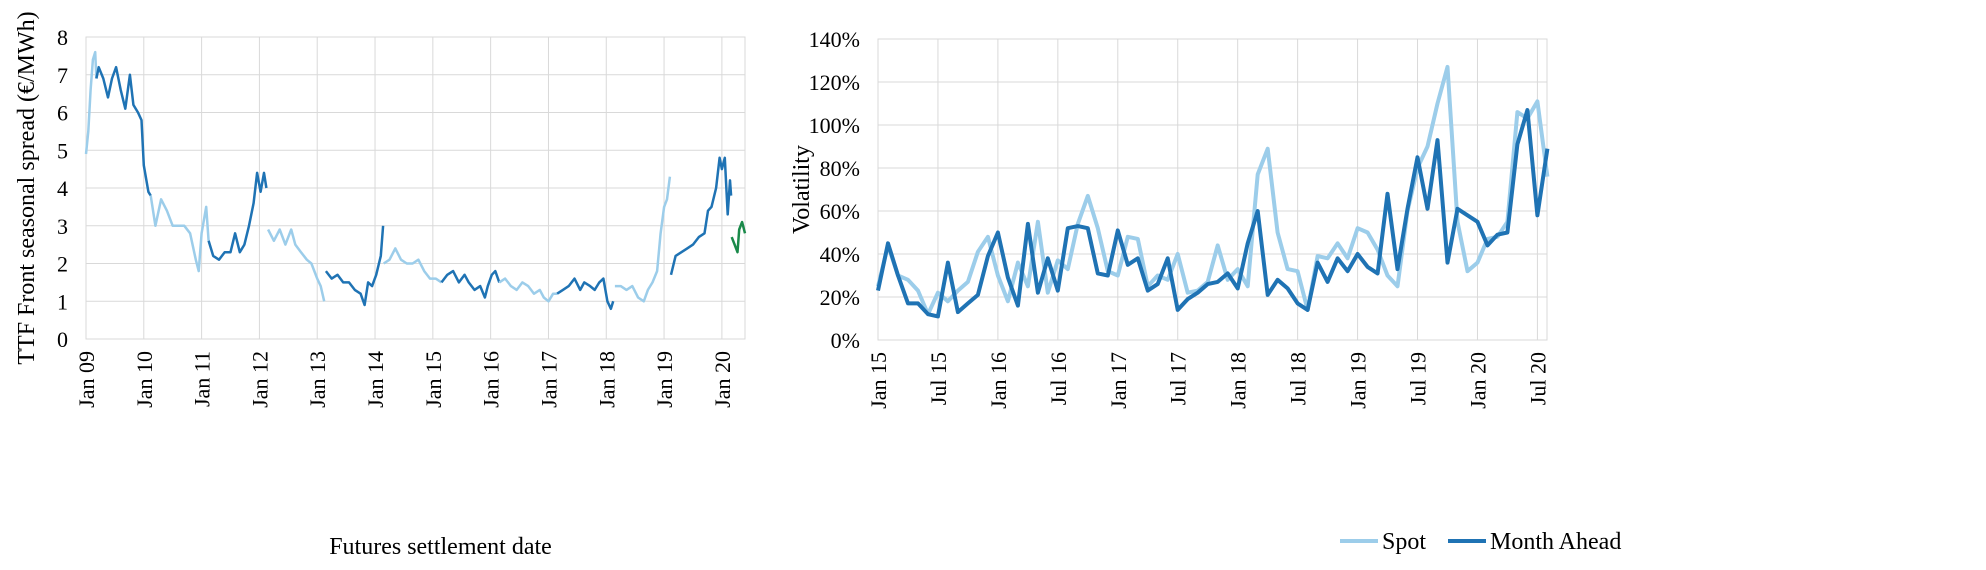  Describe the element at coordinates (840, 254) in the screenshot. I see `right-y-tick-label: 40%` at that location.